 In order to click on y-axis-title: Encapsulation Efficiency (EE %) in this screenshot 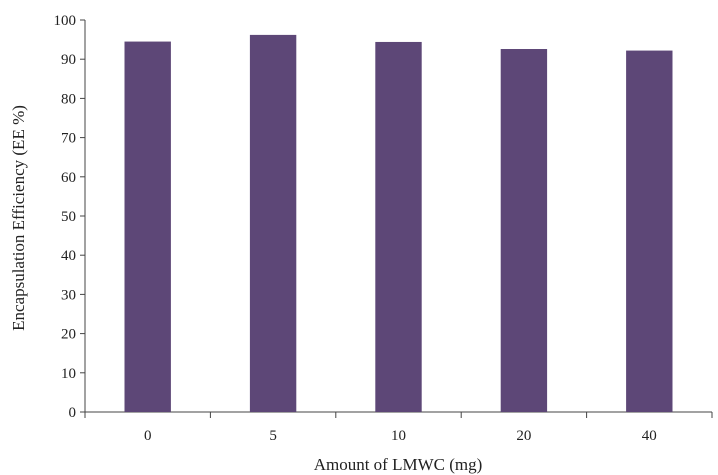, I will do `click(18, 218)`.